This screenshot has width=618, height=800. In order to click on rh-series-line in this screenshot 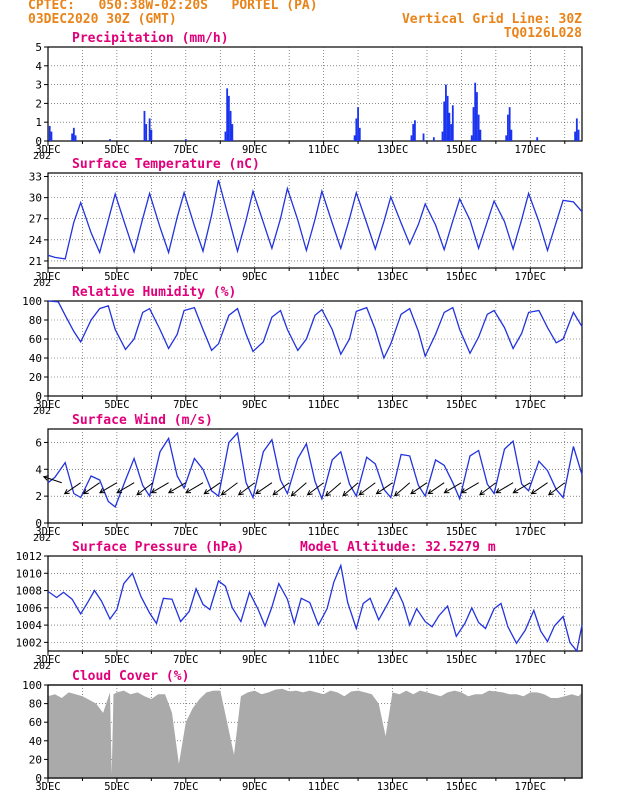, I will do `click(315, 330)`.